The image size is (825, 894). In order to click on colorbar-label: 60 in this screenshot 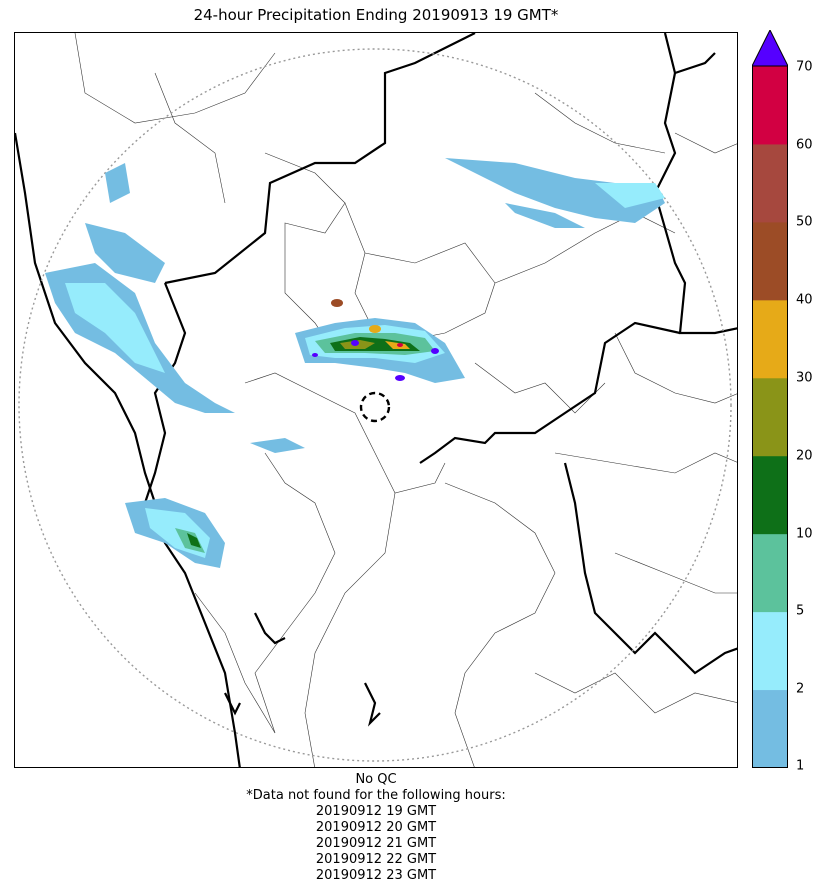, I will do `click(804, 145)`.